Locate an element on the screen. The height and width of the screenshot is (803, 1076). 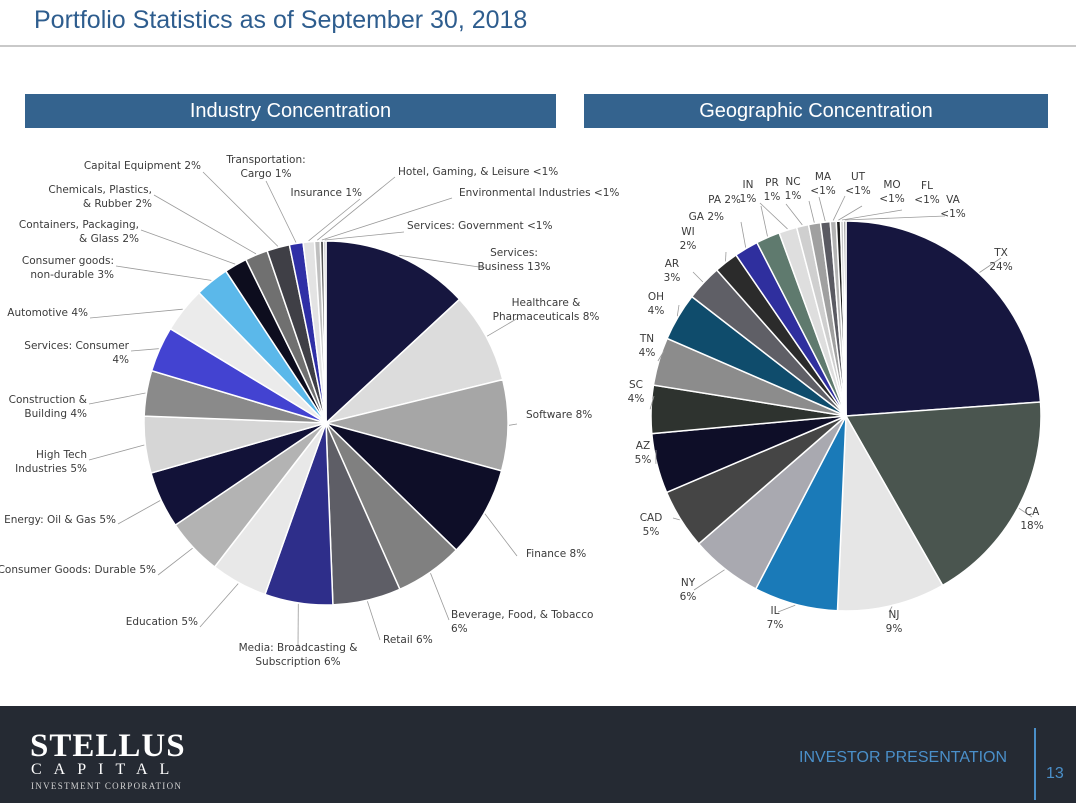
industry-data-label: Energy: Oil & Gas 5% is located at coordinates (60, 520).